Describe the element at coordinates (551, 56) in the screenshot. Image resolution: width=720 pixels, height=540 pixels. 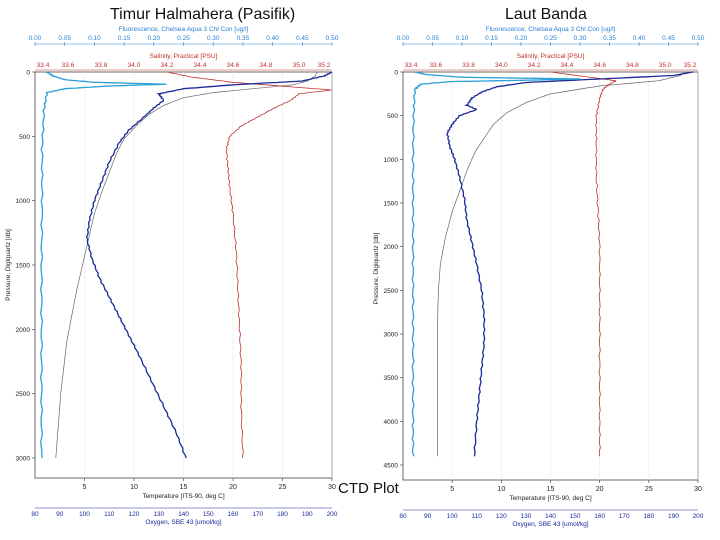
I see `salinity-axis-label: Salinity, Practical [PSU]` at that location.